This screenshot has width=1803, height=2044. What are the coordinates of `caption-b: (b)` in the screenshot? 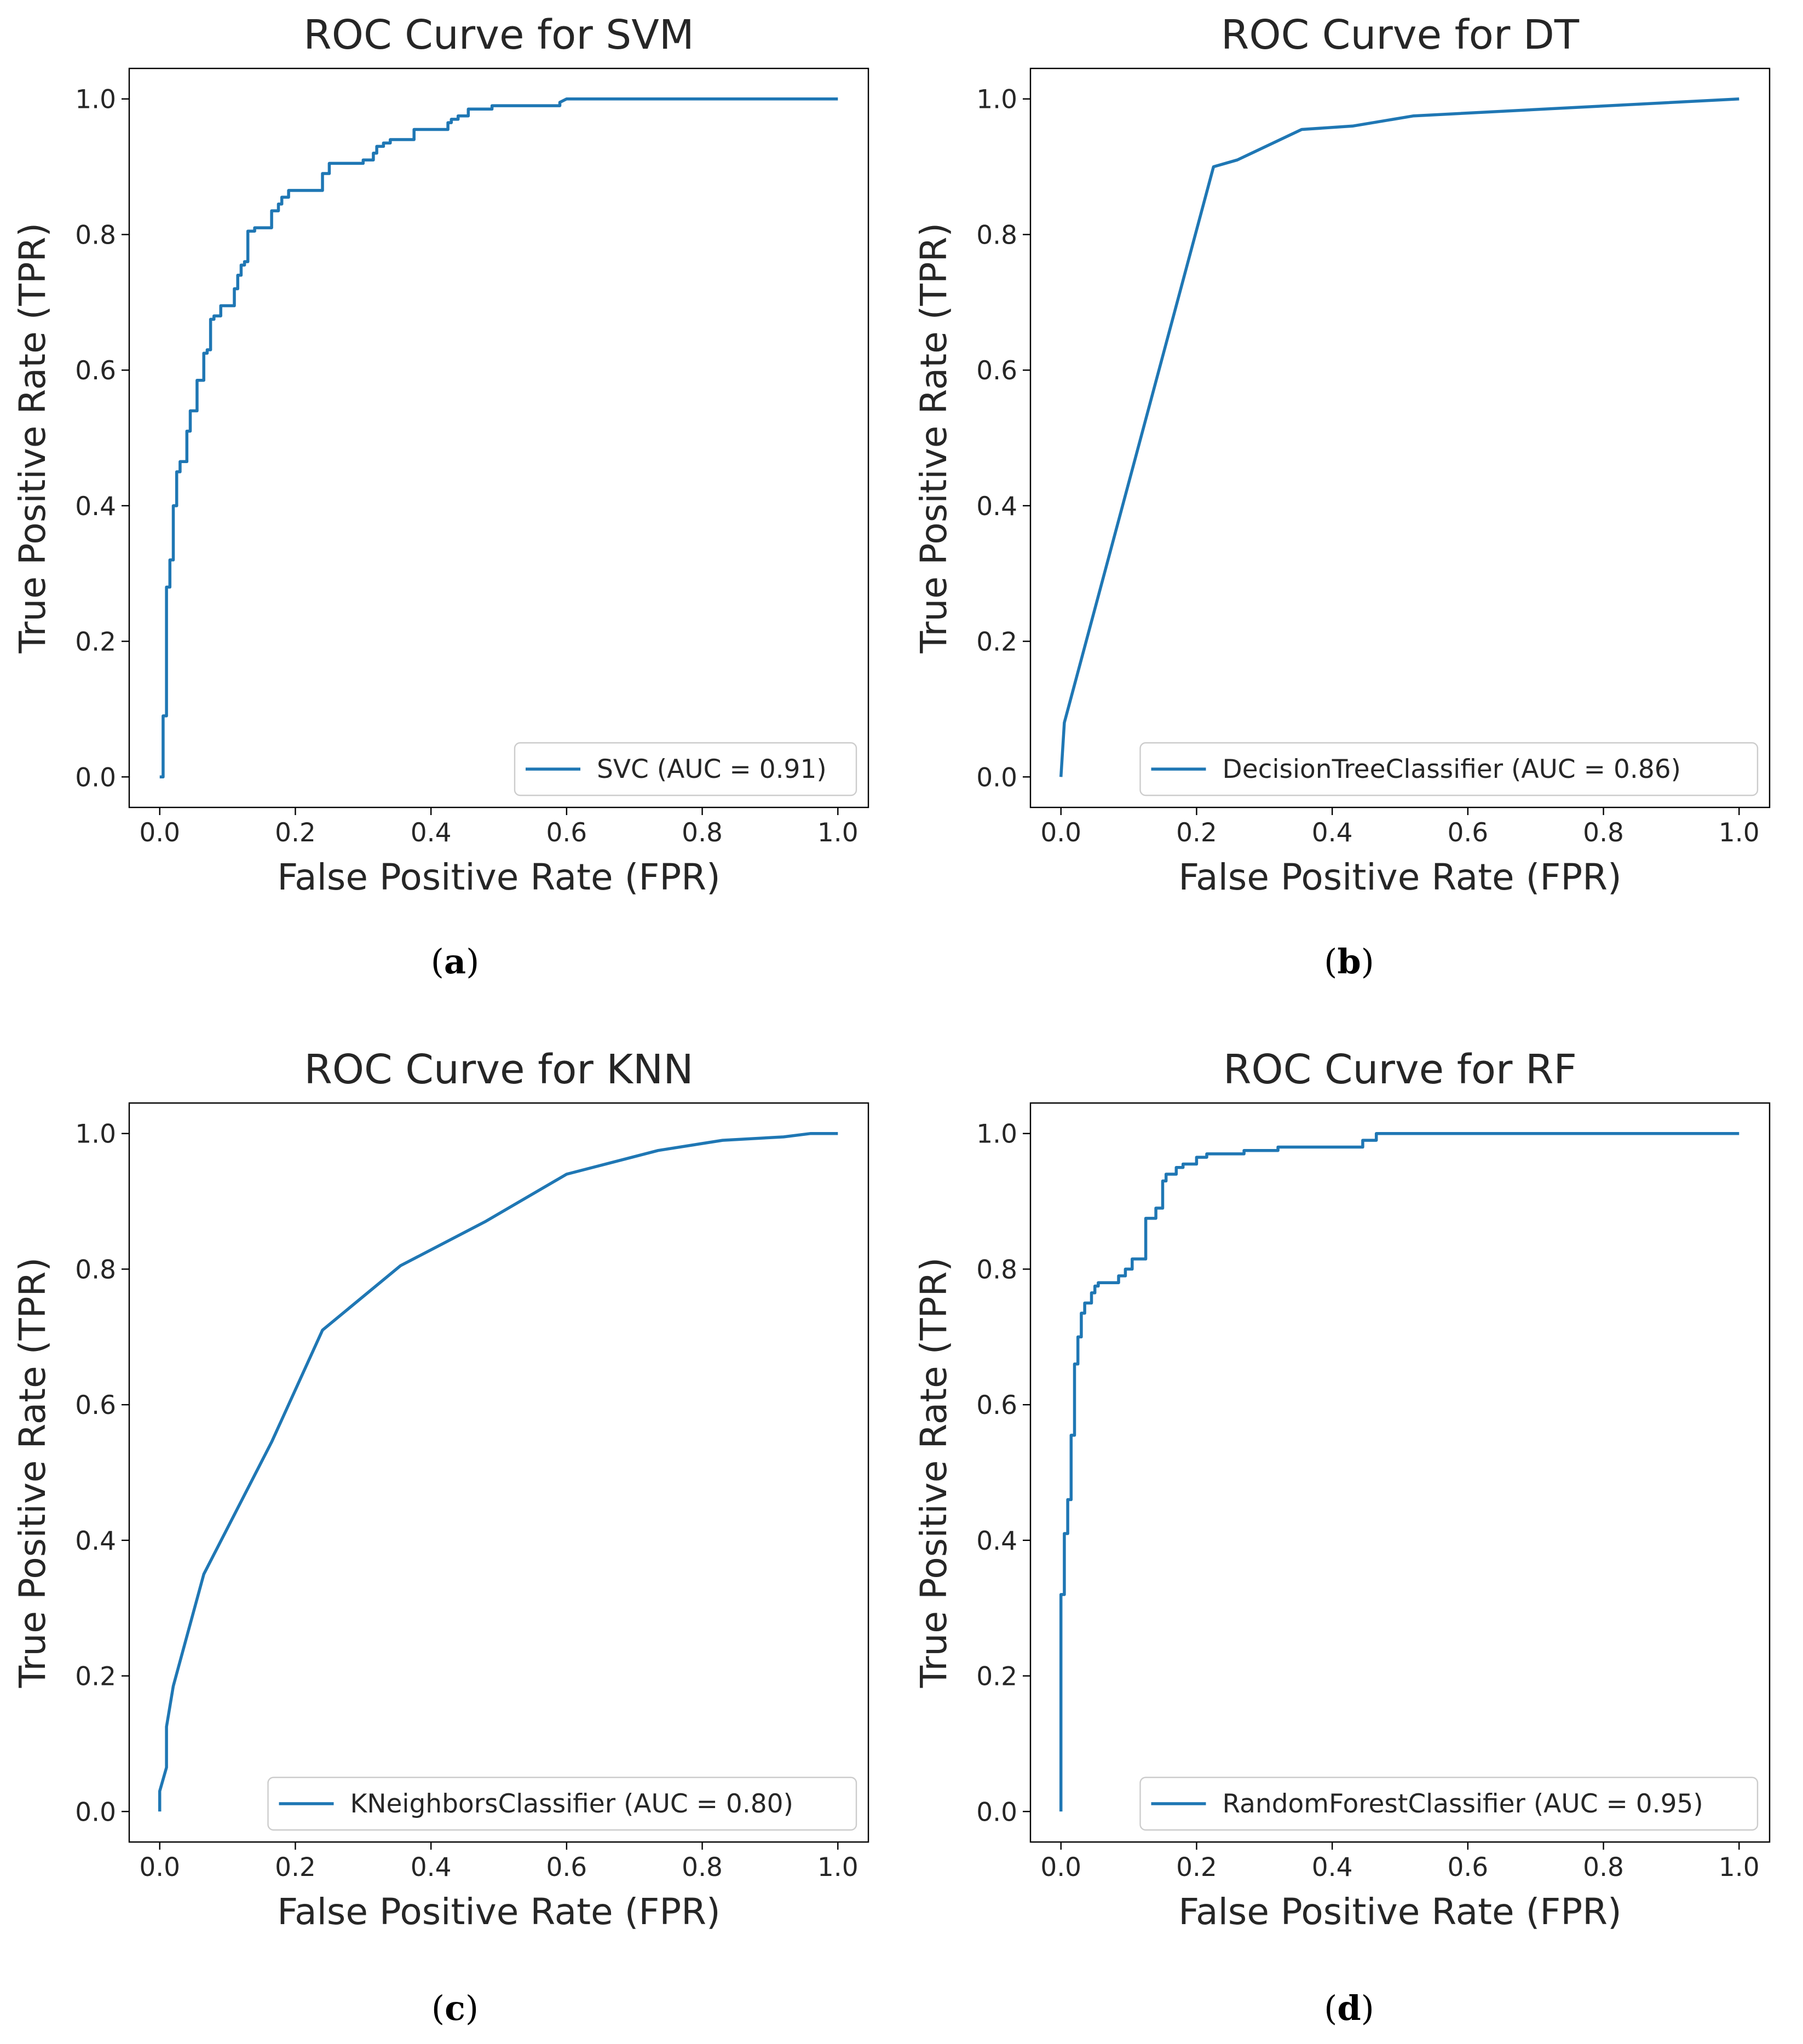 It's located at (1349, 961).